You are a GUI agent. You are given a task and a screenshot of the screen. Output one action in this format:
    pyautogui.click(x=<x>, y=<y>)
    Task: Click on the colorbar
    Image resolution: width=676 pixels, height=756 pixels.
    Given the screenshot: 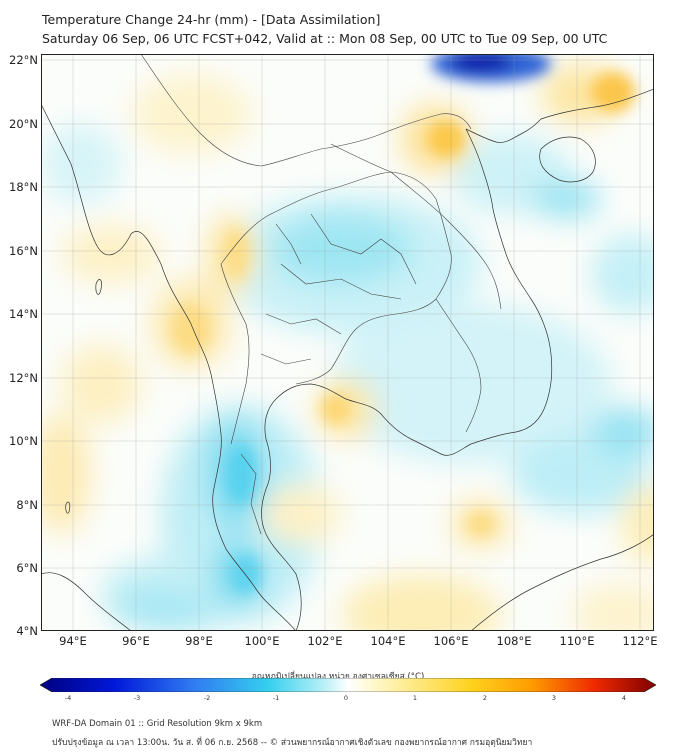 What is the action you would take?
    pyautogui.click(x=348, y=685)
    